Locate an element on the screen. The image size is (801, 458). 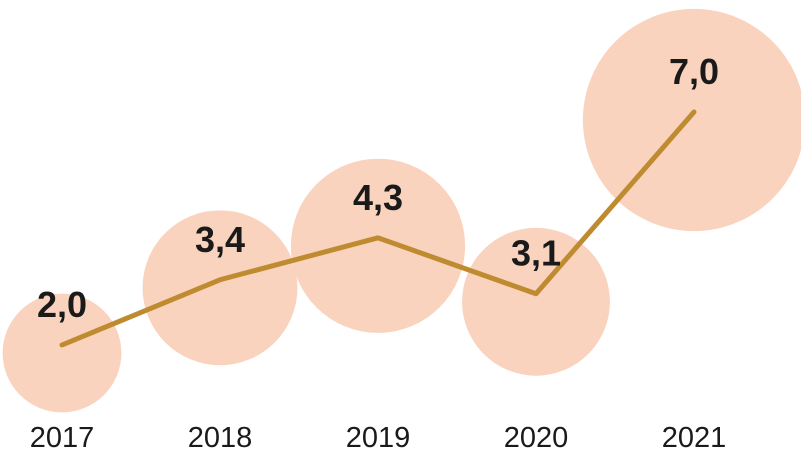
x-axis-label-2017: 2017 is located at coordinates (62, 437).